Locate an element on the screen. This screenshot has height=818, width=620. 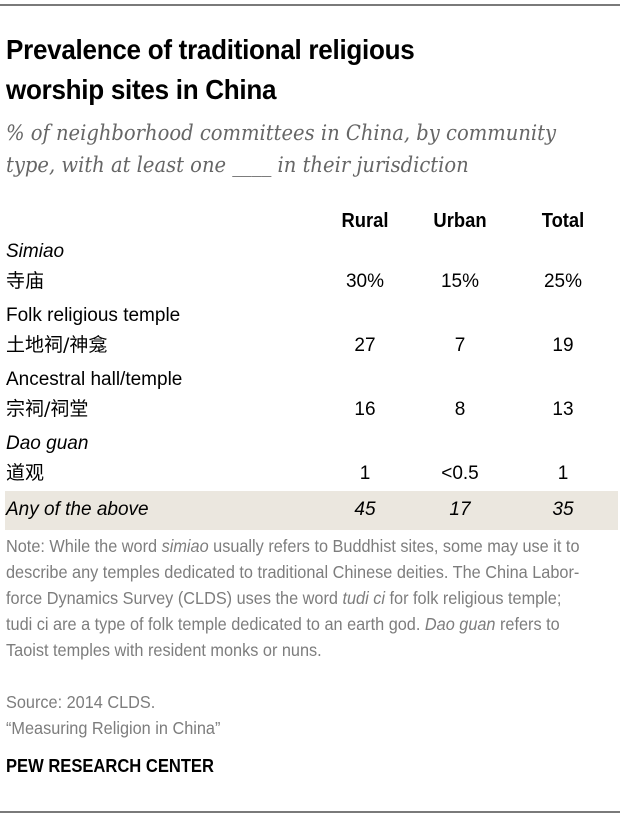
row-label: Simiao is located at coordinates (35, 251).